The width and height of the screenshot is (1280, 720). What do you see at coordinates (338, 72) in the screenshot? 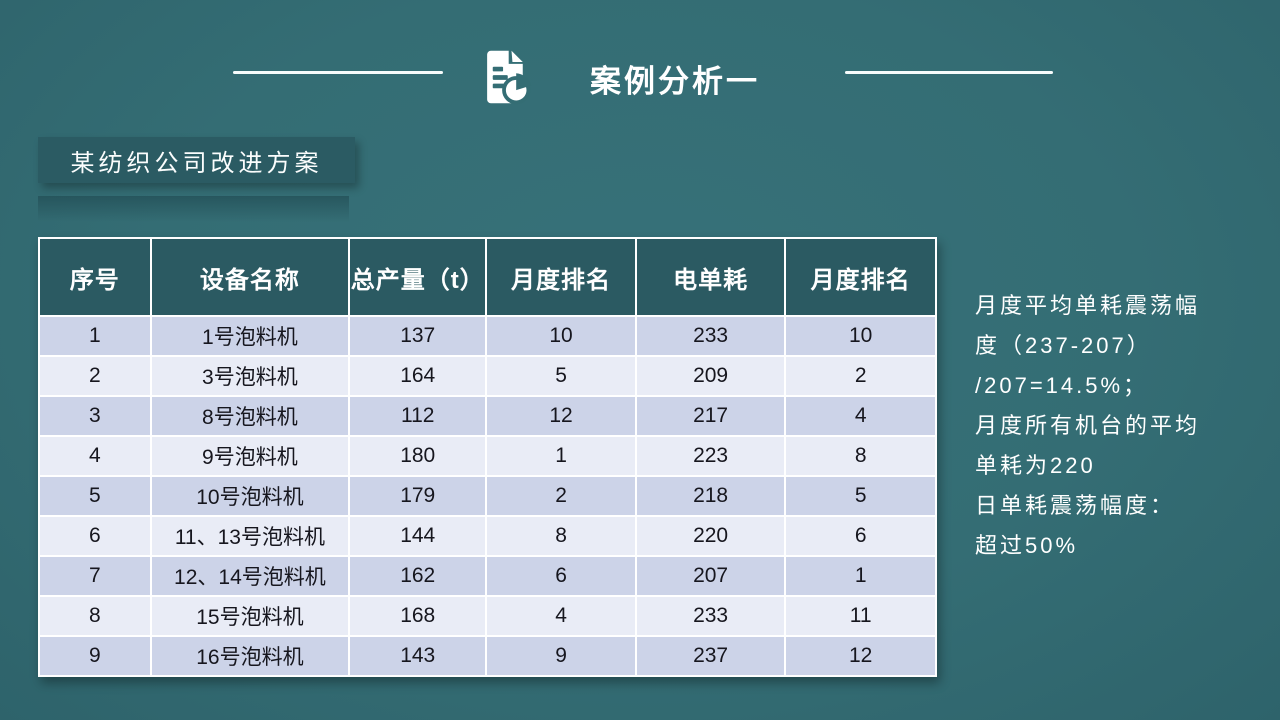
I see `title-decor-line-left` at bounding box center [338, 72].